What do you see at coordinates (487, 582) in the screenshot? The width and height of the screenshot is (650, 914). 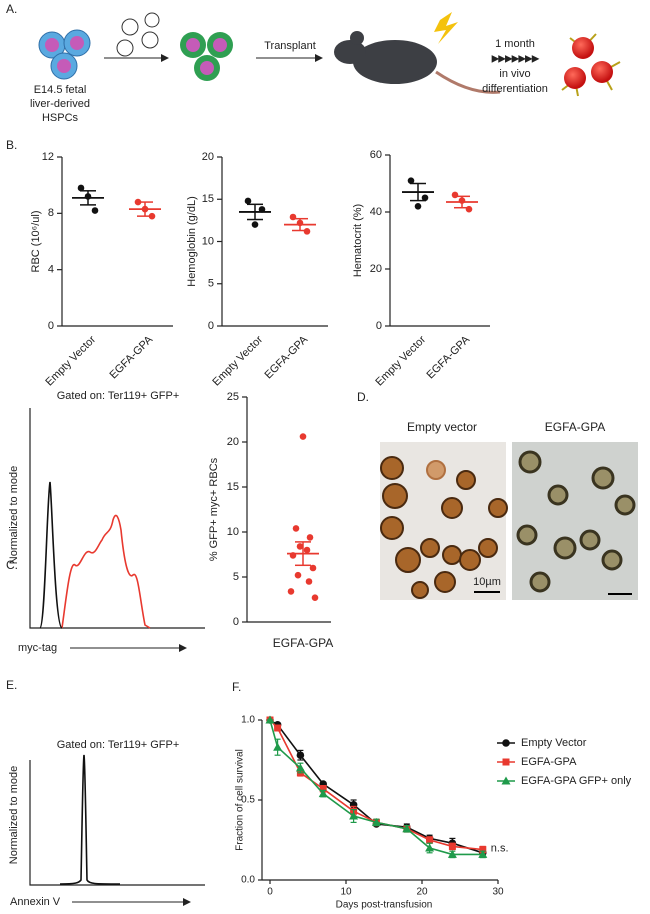 I see `scale-bar-label: 10µm` at bounding box center [487, 582].